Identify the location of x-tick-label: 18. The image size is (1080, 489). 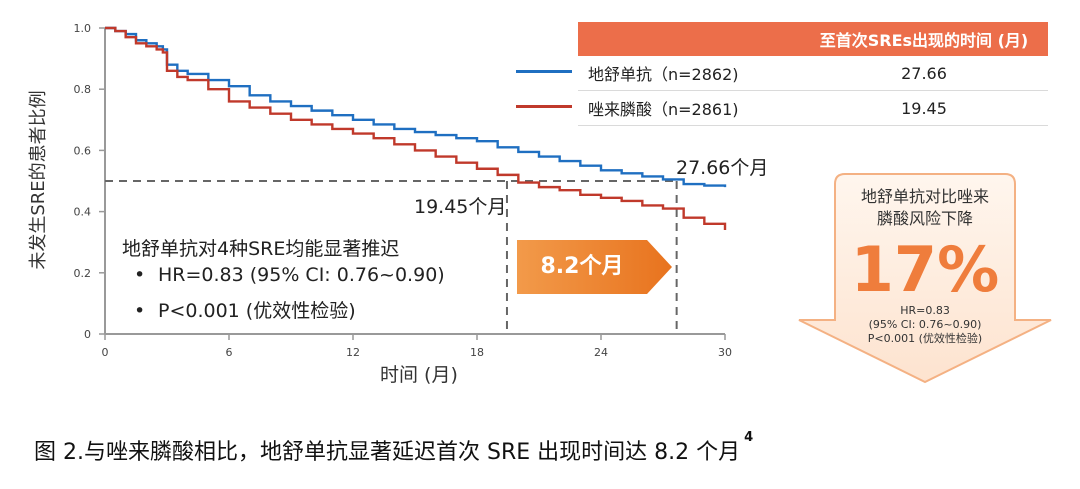
(477, 352).